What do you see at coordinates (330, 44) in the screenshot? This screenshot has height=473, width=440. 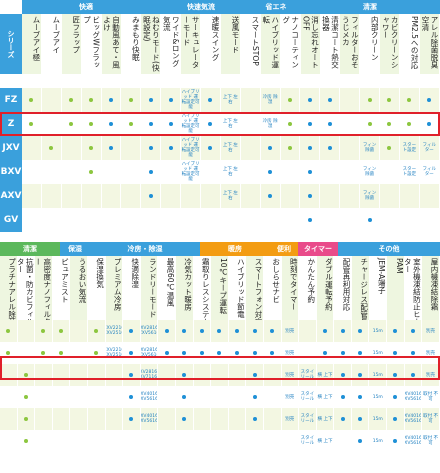 I see `top-column-header: 清潔コート熱交換器` at bounding box center [330, 44].